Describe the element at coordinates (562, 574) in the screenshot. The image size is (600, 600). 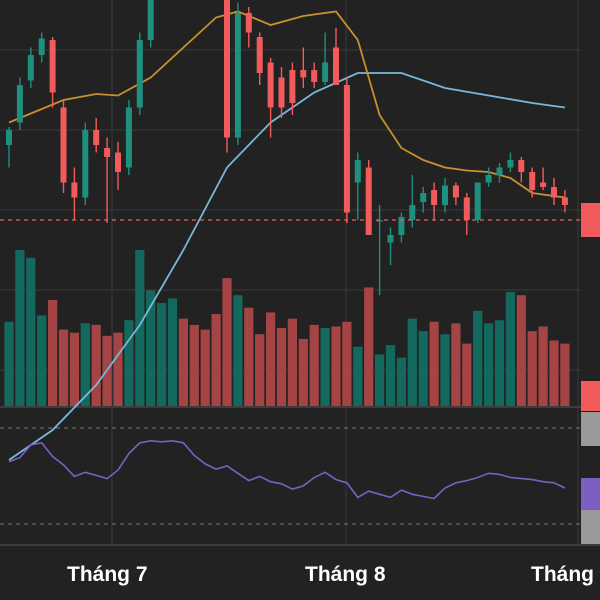
I see `x-tick-label: Tháng` at that location.